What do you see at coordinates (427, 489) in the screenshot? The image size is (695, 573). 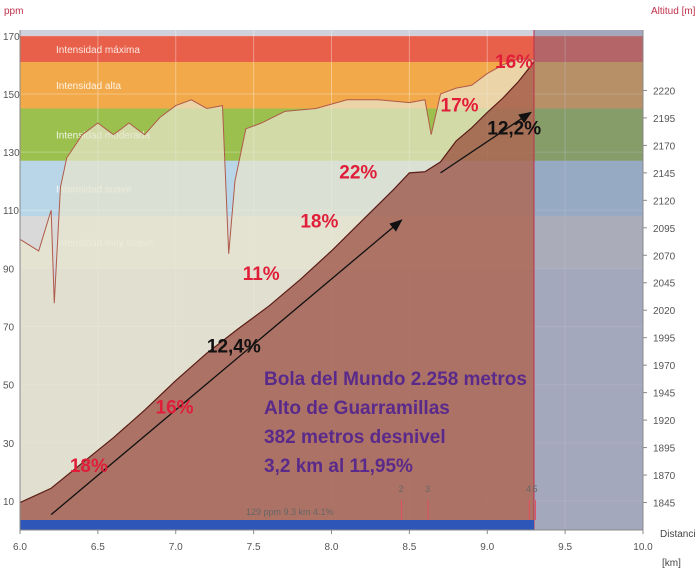 I see `marker-label-1: 3` at bounding box center [427, 489].